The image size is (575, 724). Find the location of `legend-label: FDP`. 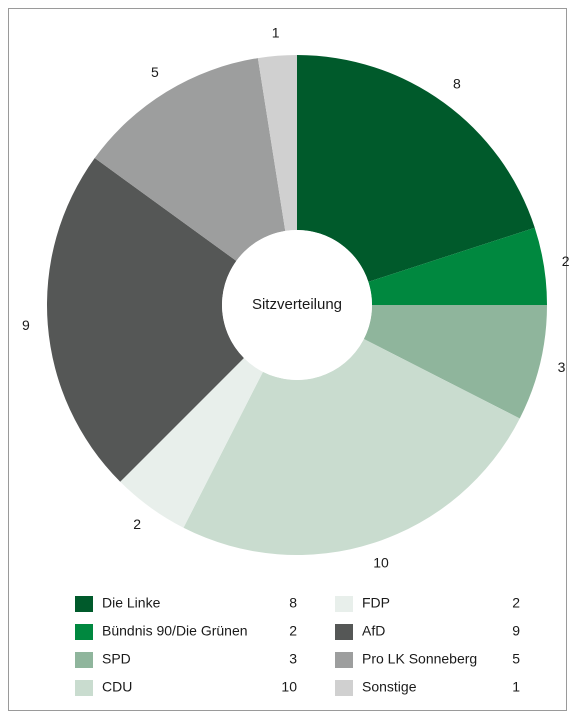

legend-label: FDP is located at coordinates (376, 603).